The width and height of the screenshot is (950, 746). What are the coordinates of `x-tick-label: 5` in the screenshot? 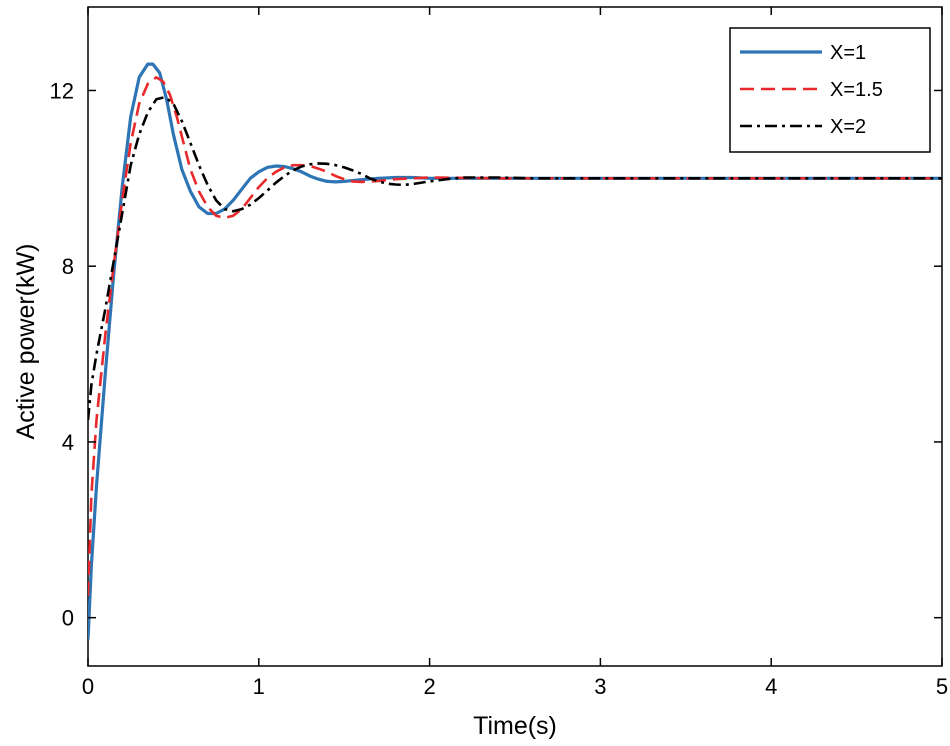 It's located at (942, 686).